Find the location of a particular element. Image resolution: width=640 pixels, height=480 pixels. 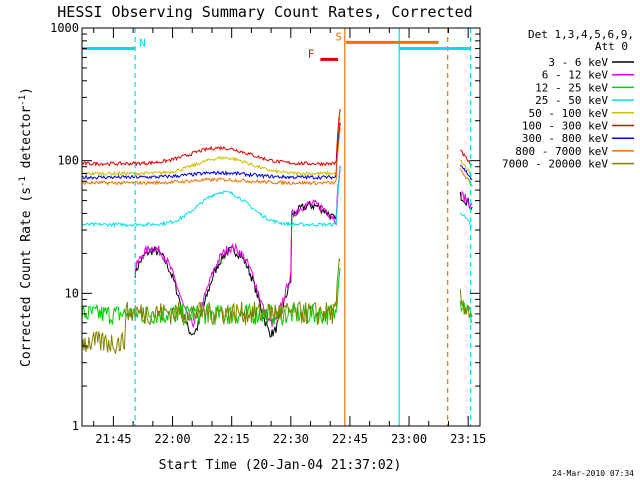

legend-entry-label: 12 - 25 keV is located at coordinates (571, 87).